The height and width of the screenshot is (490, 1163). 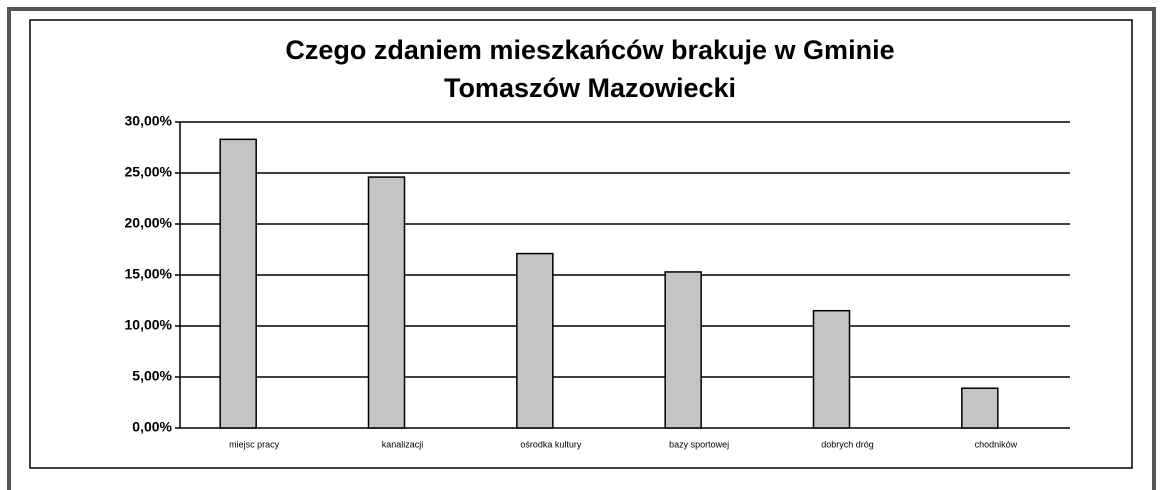 I want to click on x-tick-label: ośrodka kultury, so click(x=551, y=444).